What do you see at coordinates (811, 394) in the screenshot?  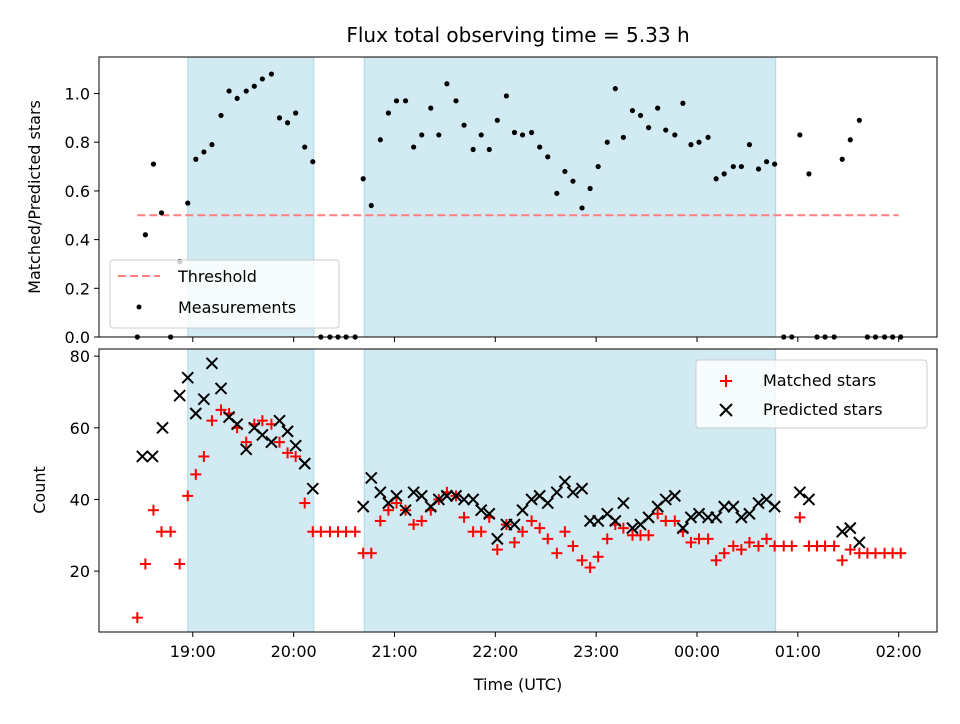 I see `bottom-legend: Matched stars Predicted stars` at bounding box center [811, 394].